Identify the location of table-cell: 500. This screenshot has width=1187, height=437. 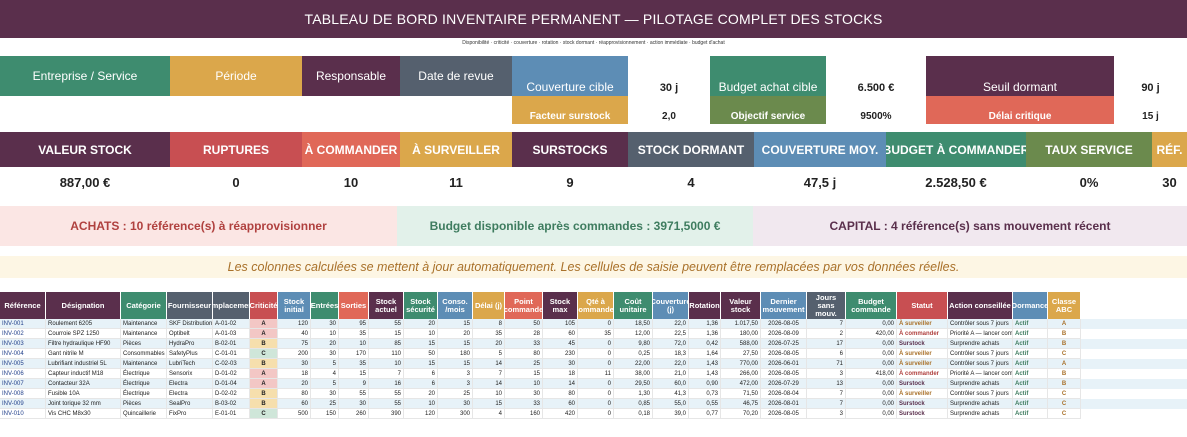
(294, 414).